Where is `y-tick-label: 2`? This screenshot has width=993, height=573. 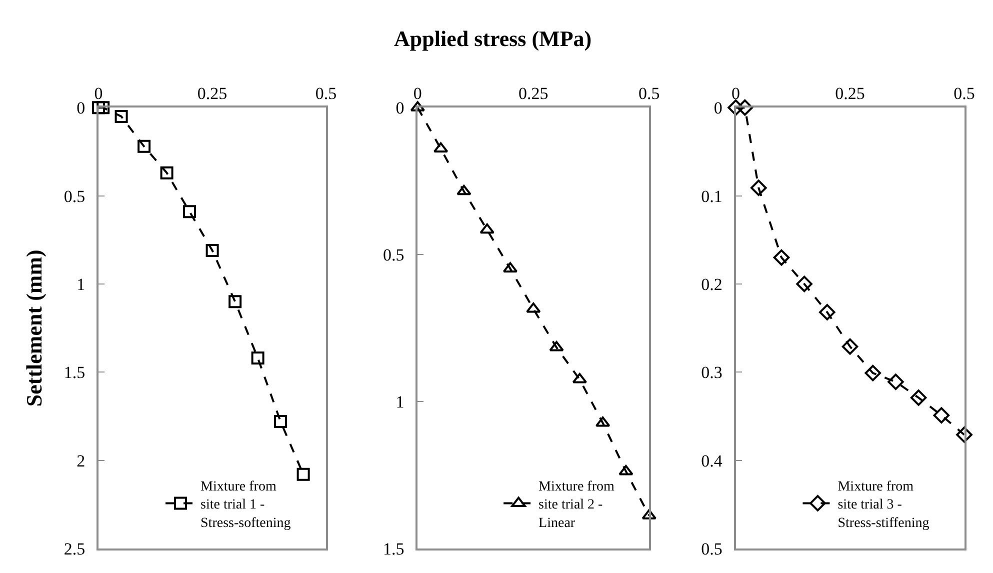 y-tick-label: 2 is located at coordinates (81, 460).